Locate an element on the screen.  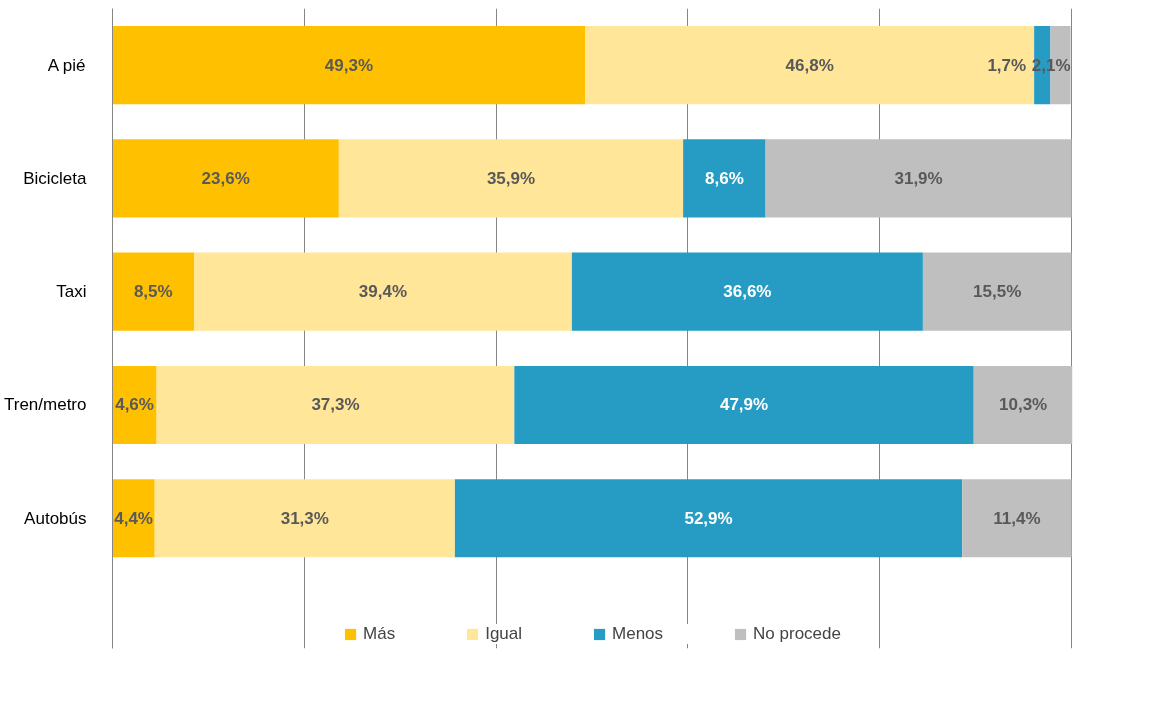
legend-label: Menos is located at coordinates (638, 634).